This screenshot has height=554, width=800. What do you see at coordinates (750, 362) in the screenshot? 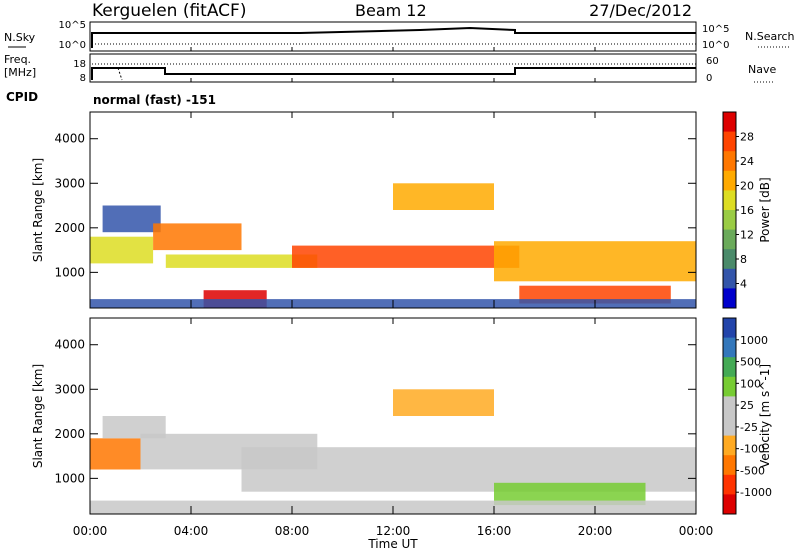
I see `velocity-colorbar-tick-1: 500` at bounding box center [750, 362].